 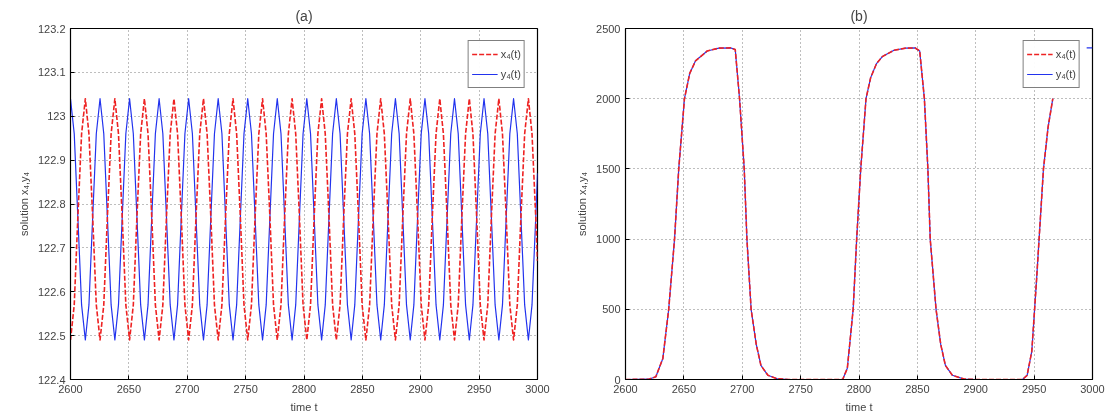 What do you see at coordinates (51, 204) in the screenshot?
I see `y-tick-label: 122.8` at bounding box center [51, 204].